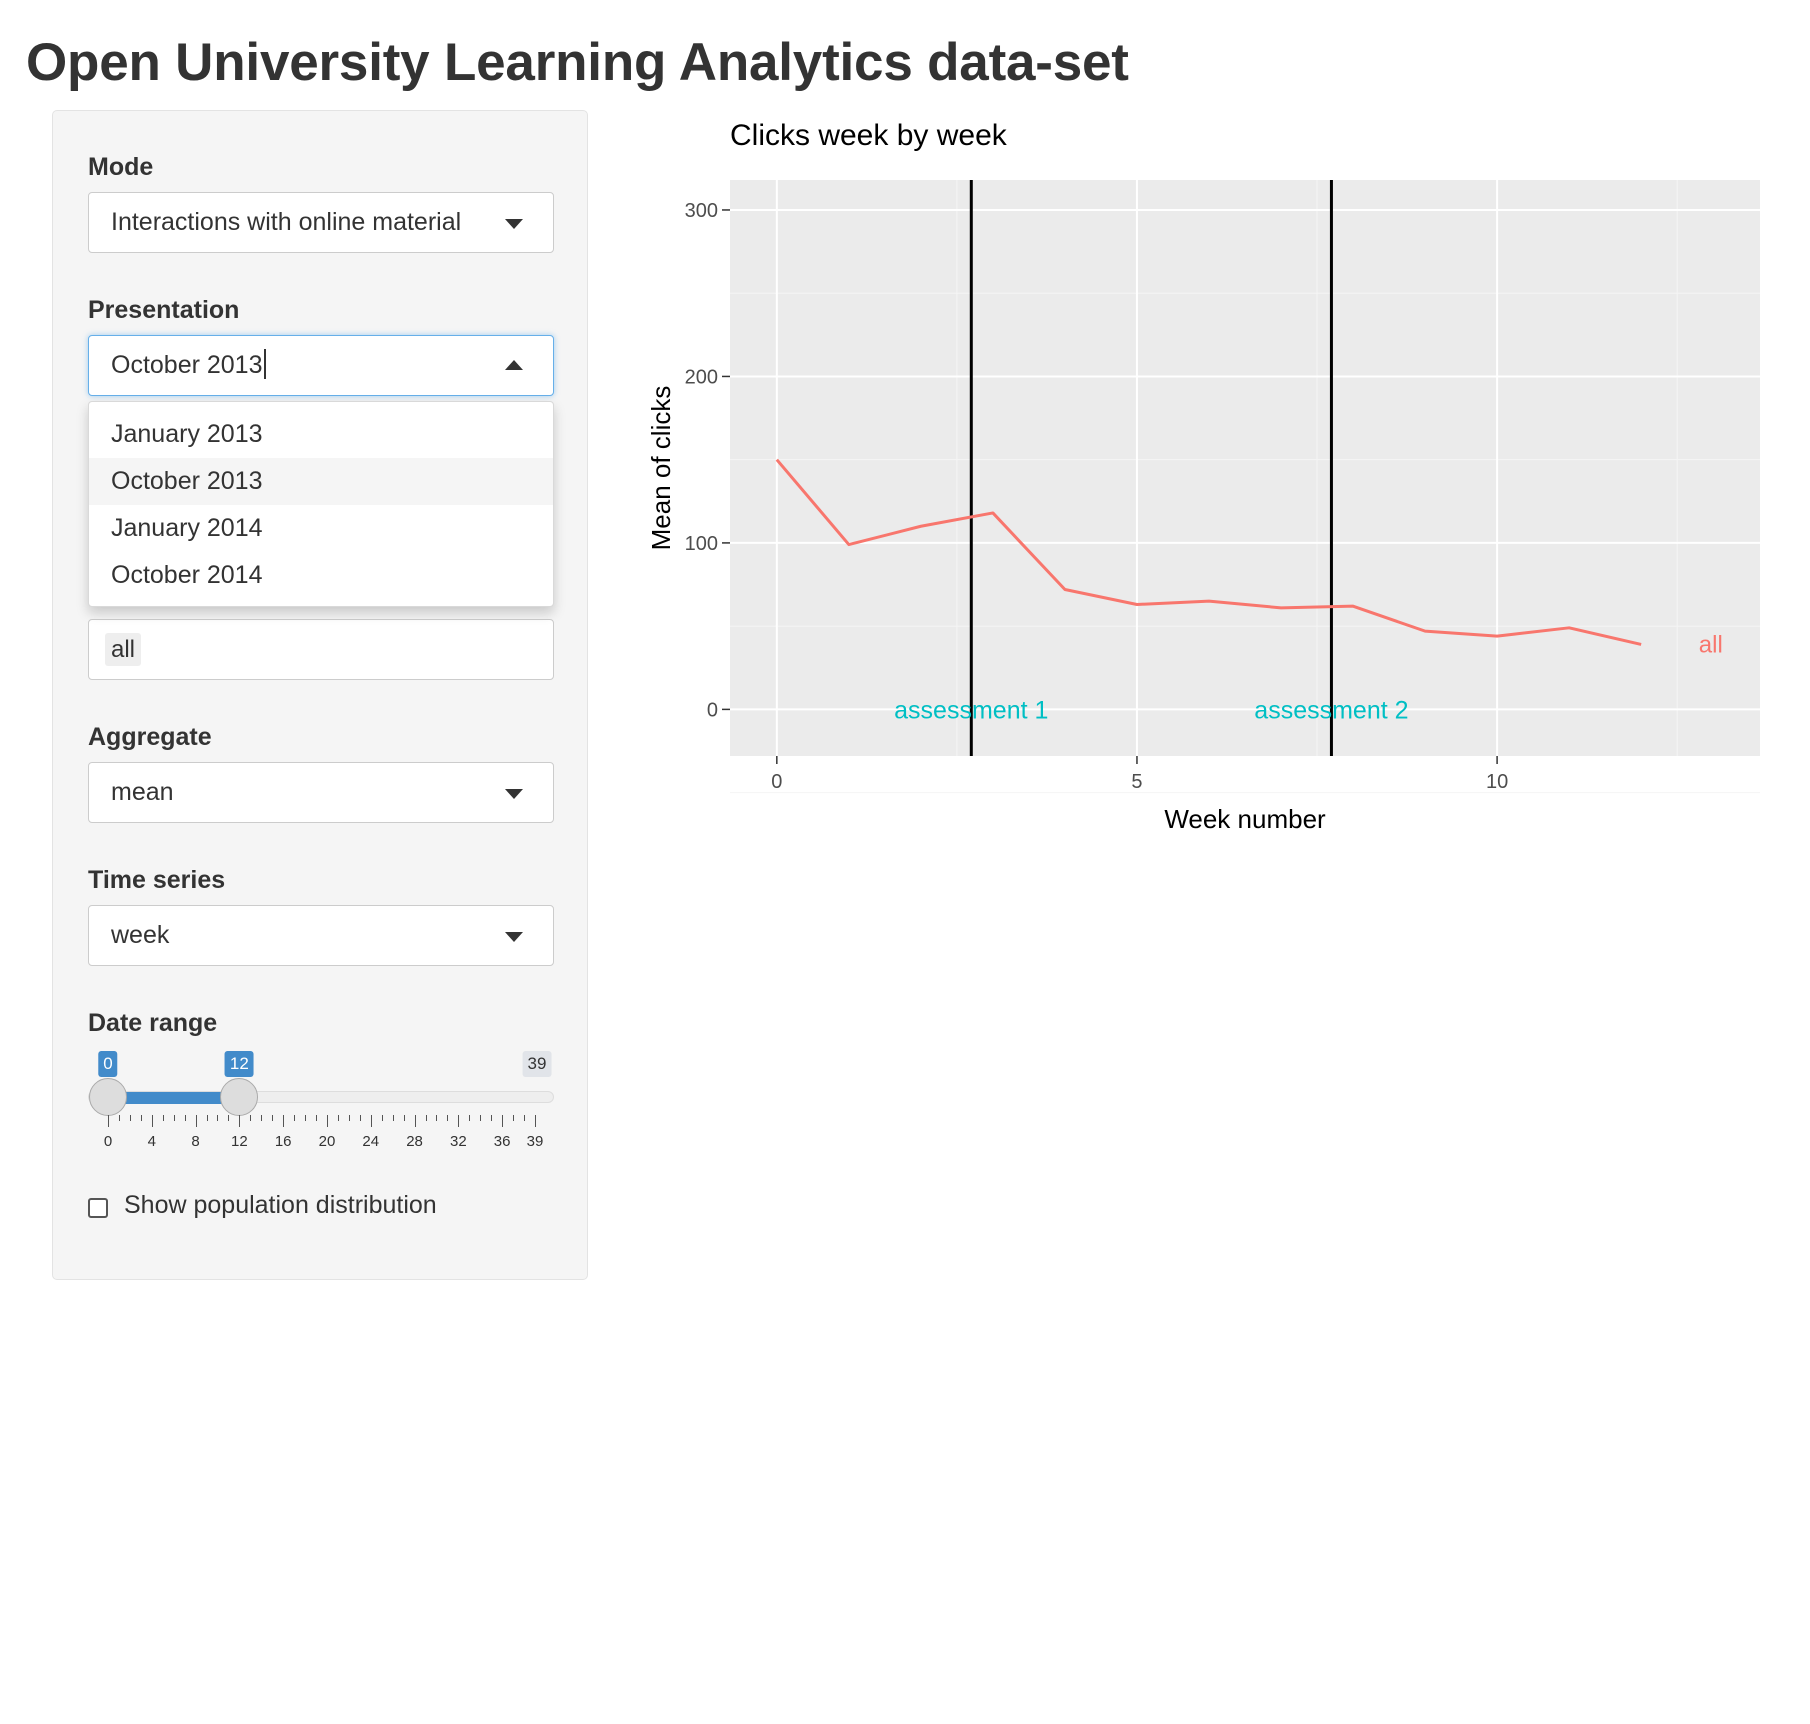  I want to click on slider-grid-label: 32, so click(458, 1141).